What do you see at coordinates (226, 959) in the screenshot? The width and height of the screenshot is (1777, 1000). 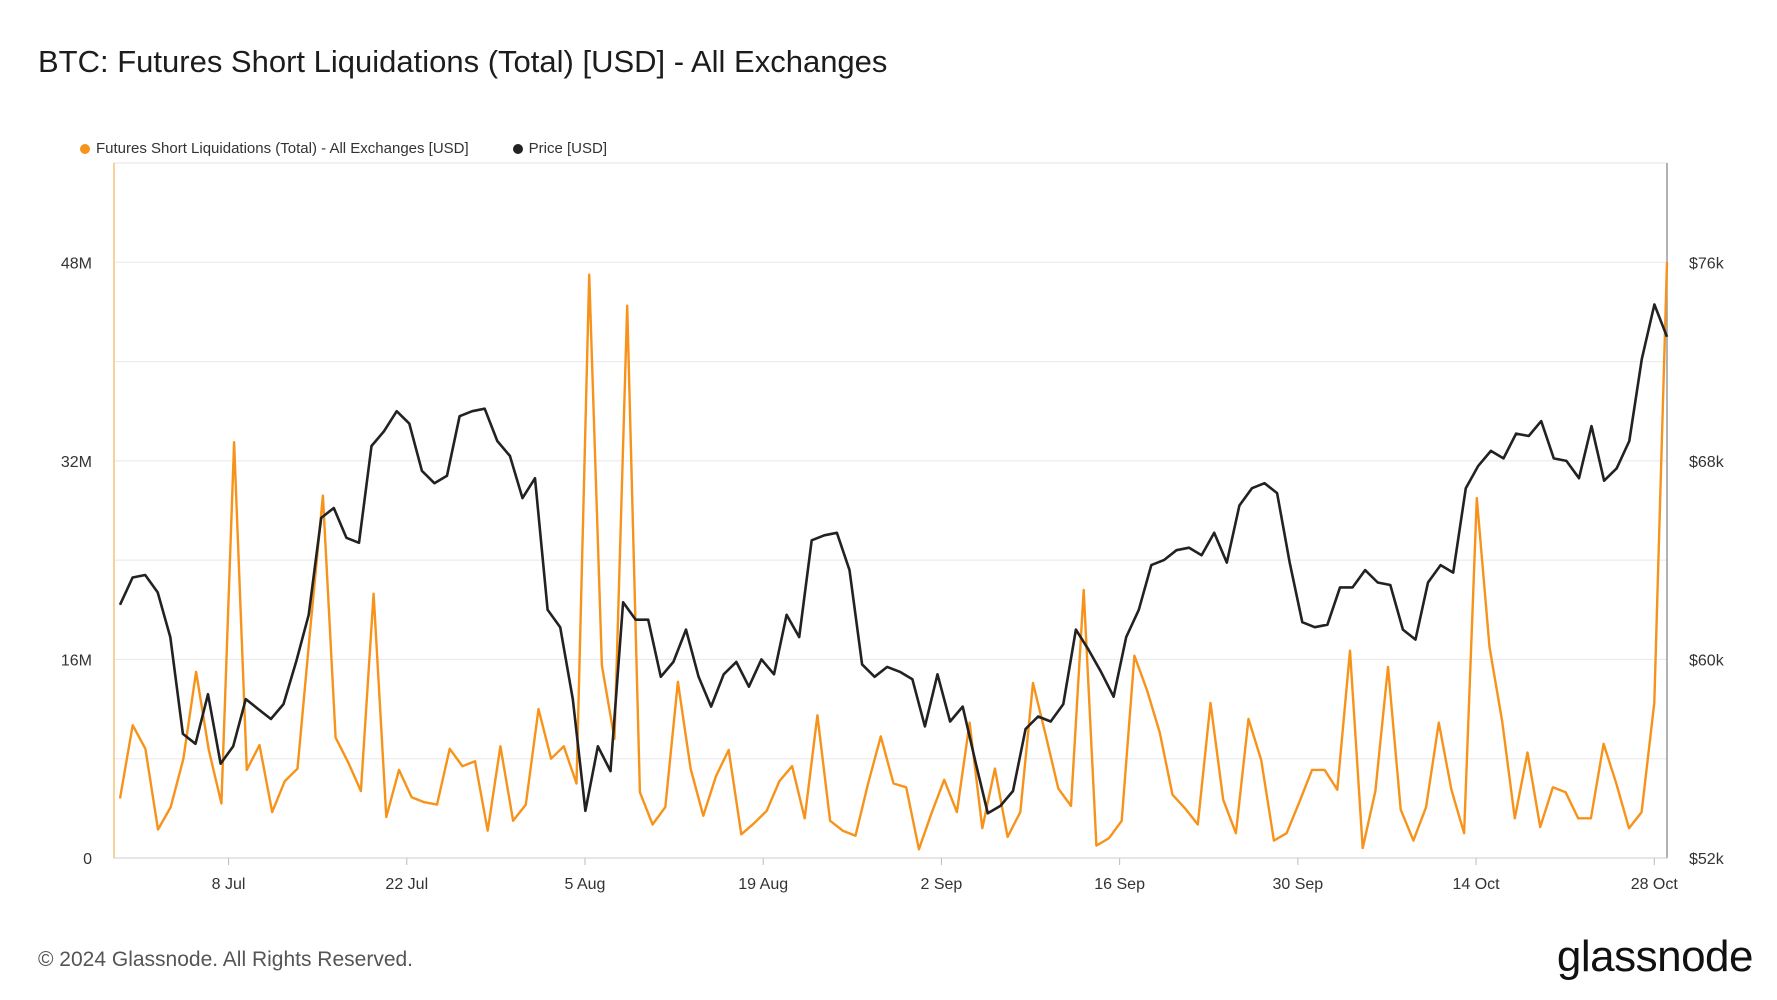 I see `copyright-notice: © 2024 Glassnode. All Rights Reserved.` at bounding box center [226, 959].